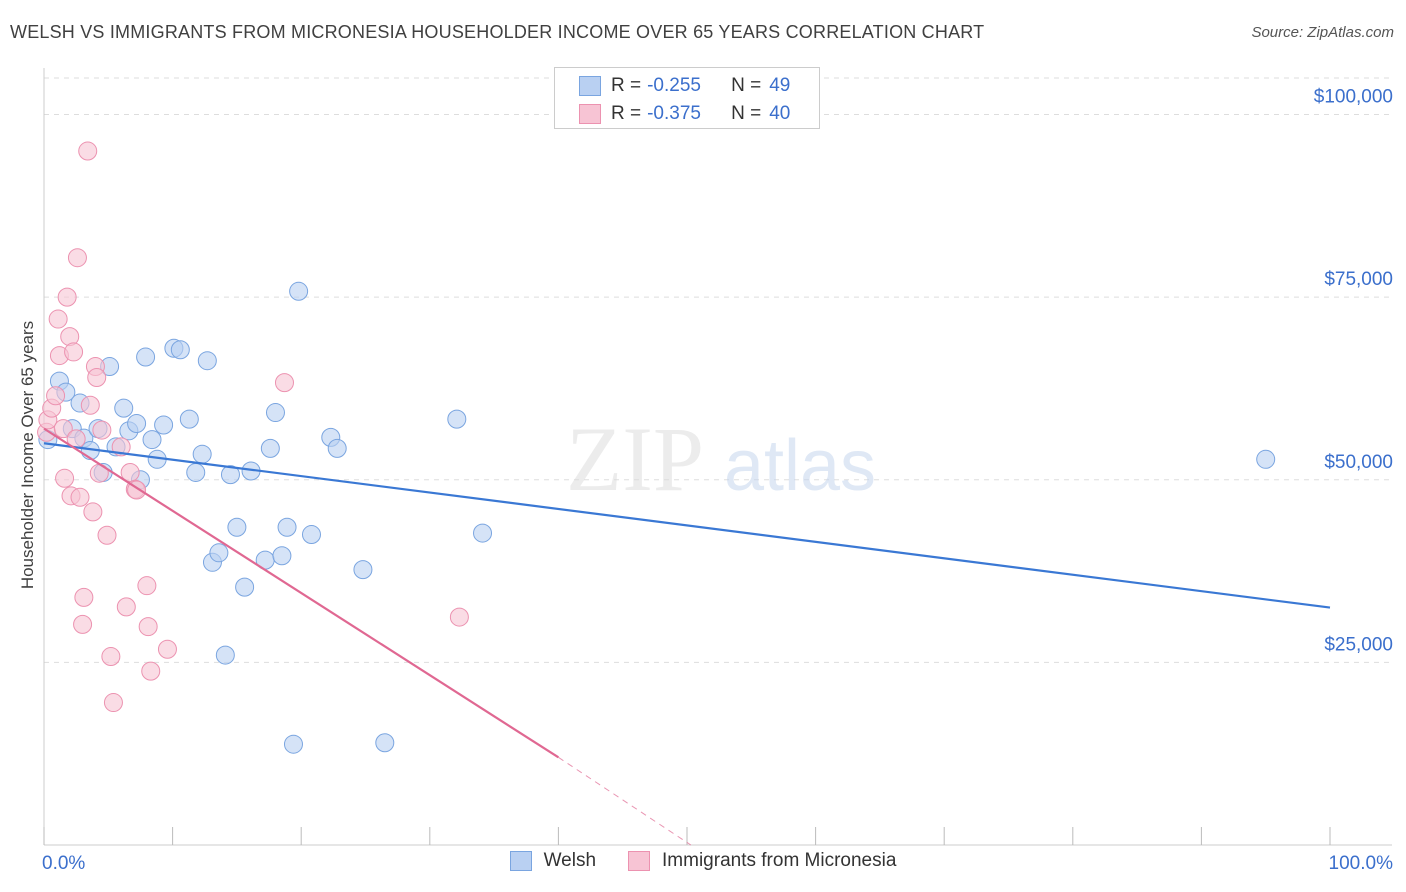 This screenshot has width=1406, height=892. What do you see at coordinates (635, 459) in the screenshot?
I see `watermark-zip: ZIP` at bounding box center [635, 459].